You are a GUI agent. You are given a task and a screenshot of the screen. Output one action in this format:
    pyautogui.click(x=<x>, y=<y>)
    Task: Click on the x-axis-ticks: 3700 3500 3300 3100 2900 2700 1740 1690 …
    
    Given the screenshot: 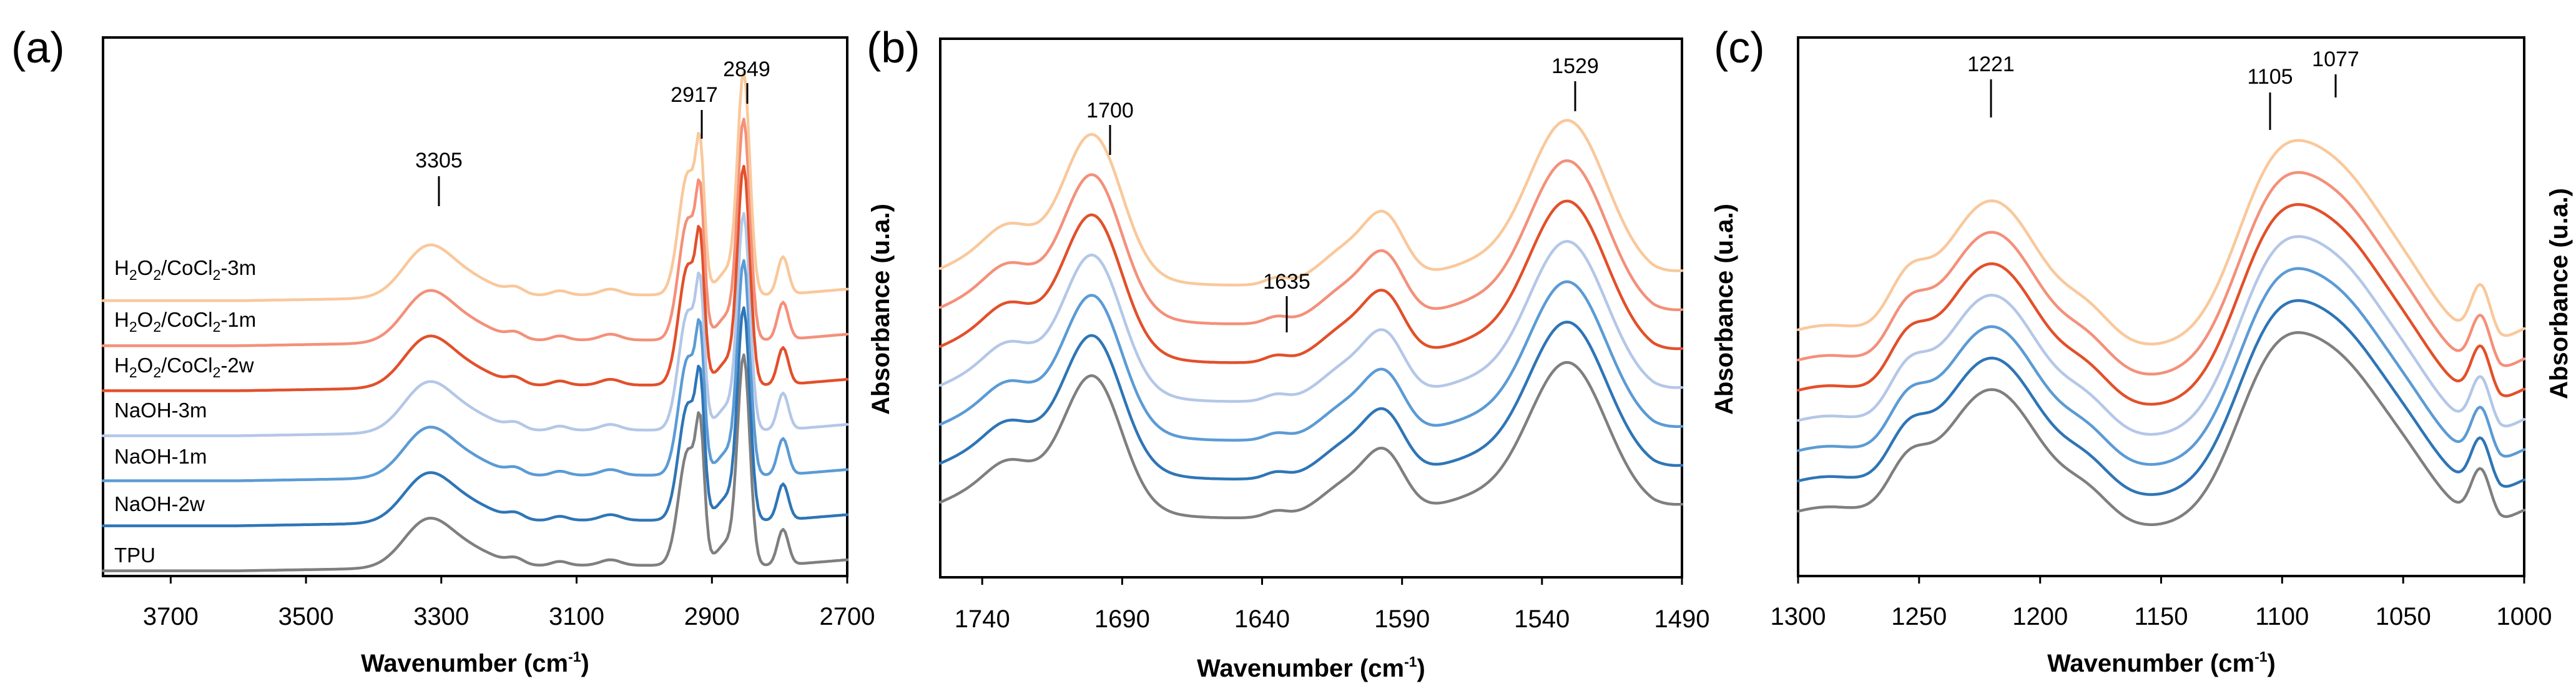 What is the action you would take?
    pyautogui.click(x=1347, y=604)
    